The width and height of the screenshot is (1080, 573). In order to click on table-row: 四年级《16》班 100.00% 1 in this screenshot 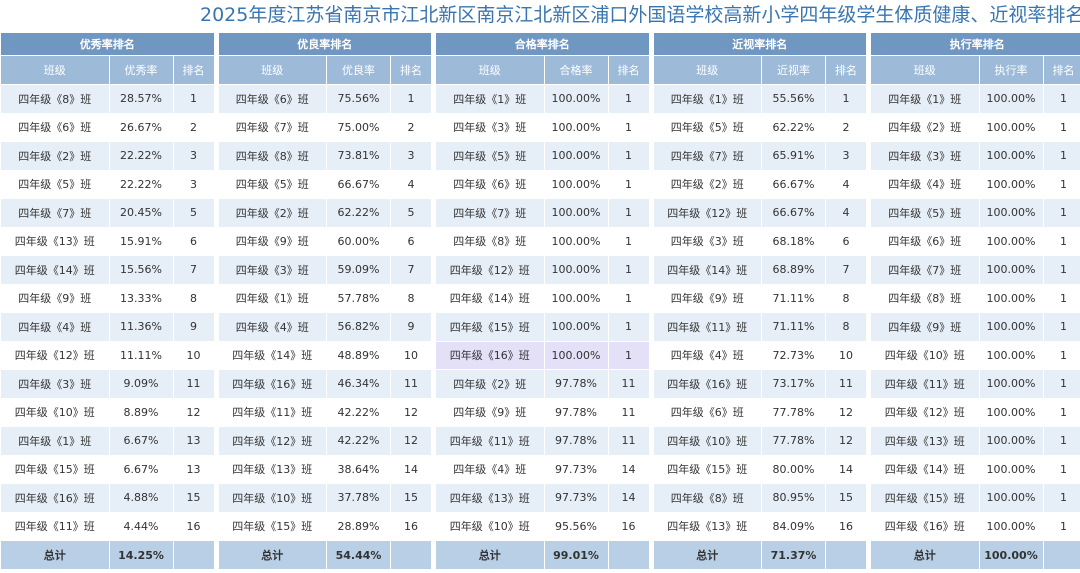, I will do `click(543, 355)`.